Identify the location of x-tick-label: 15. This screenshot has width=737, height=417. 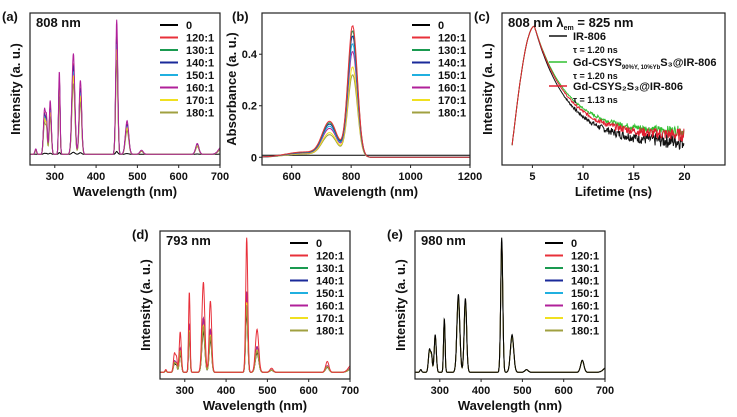
(634, 177).